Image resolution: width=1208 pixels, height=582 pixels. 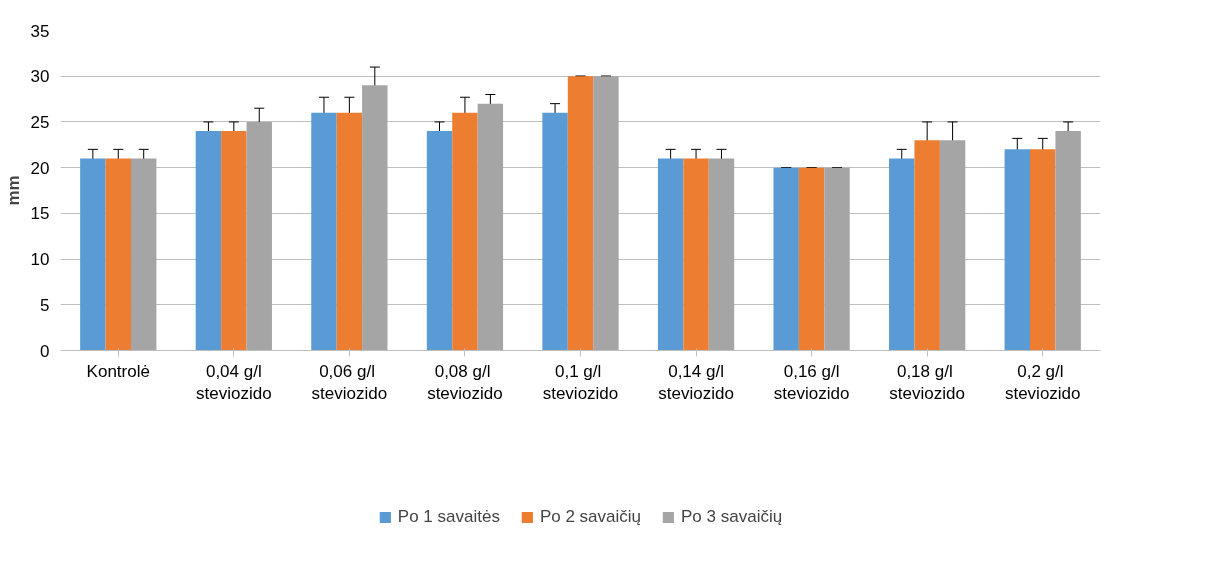 What do you see at coordinates (234, 382) in the screenshot?
I see `x-tick-label: 0,04 g/l steviozido` at bounding box center [234, 382].